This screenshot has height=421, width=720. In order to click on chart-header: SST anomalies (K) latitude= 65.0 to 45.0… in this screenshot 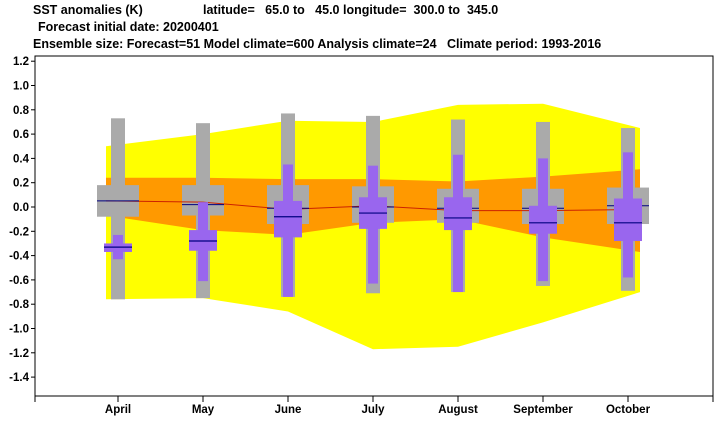, I will do `click(360, 28)`.